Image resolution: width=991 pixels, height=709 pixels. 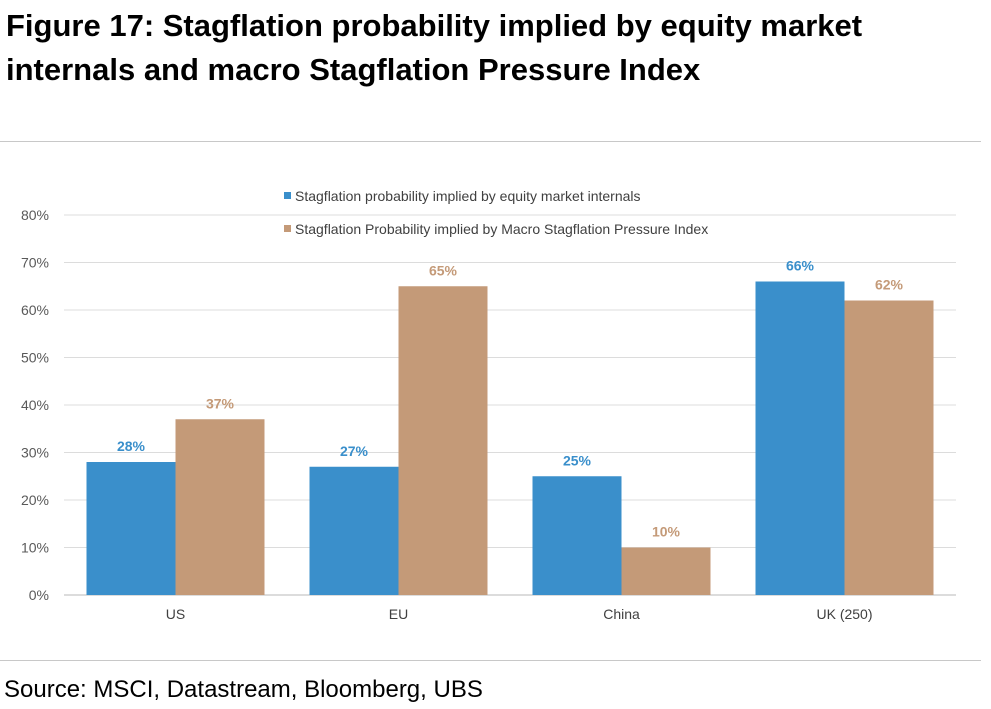 I want to click on y-tick-label: 80%, so click(x=35, y=215).